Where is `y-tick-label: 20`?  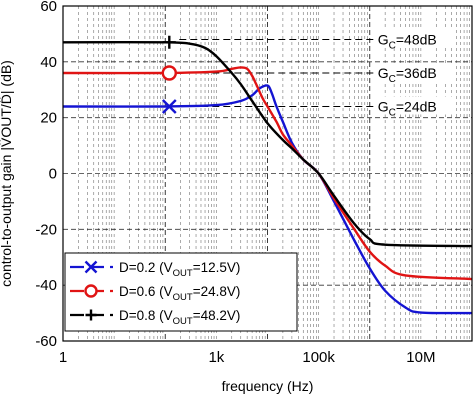
y-tick-label: 20 is located at coordinates (48, 118).